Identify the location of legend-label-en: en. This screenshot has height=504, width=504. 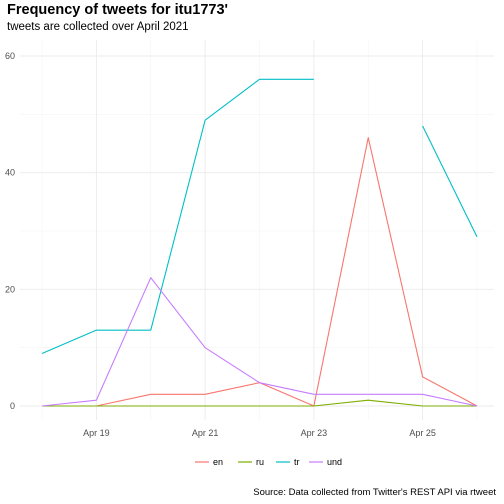
(218, 462).